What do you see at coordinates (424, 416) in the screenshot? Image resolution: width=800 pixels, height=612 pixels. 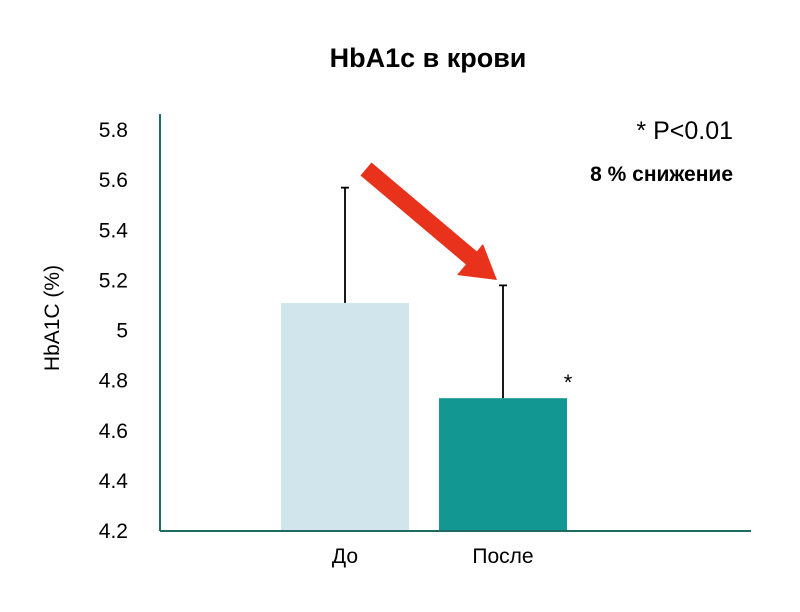 I see `bars` at bounding box center [424, 416].